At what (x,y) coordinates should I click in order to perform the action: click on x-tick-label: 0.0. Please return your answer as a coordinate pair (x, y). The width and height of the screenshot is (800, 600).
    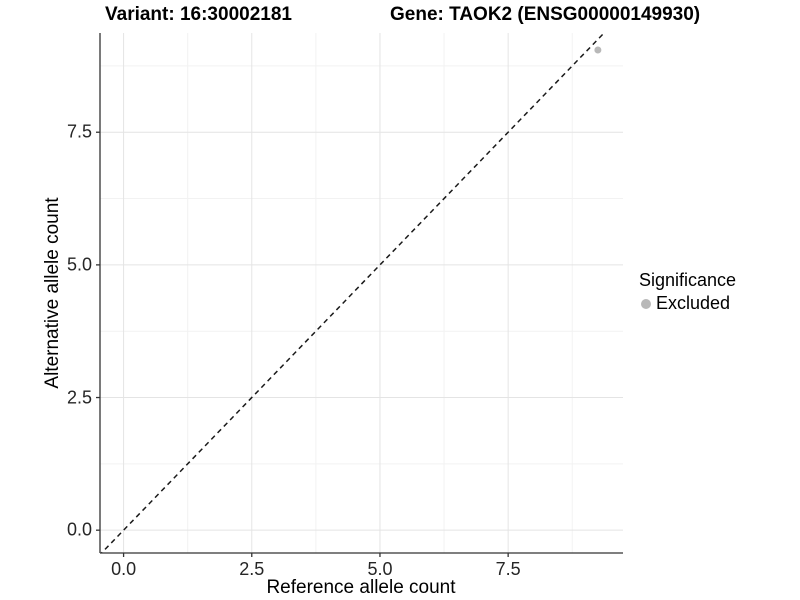
    Looking at the image, I should click on (124, 569).